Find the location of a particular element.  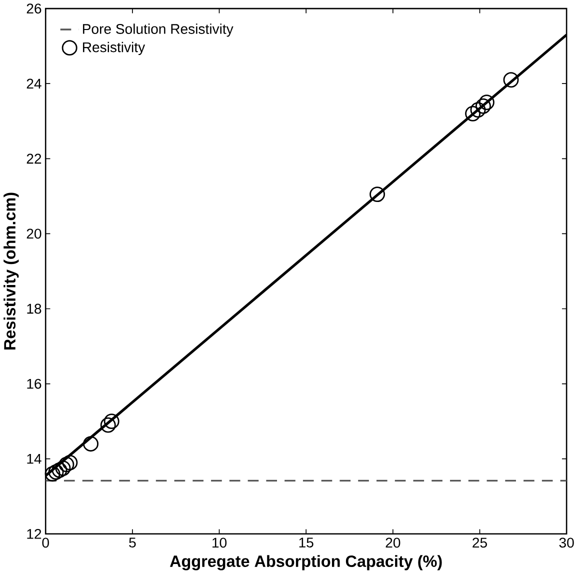

y-tick-label: 20 is located at coordinates (34, 233).